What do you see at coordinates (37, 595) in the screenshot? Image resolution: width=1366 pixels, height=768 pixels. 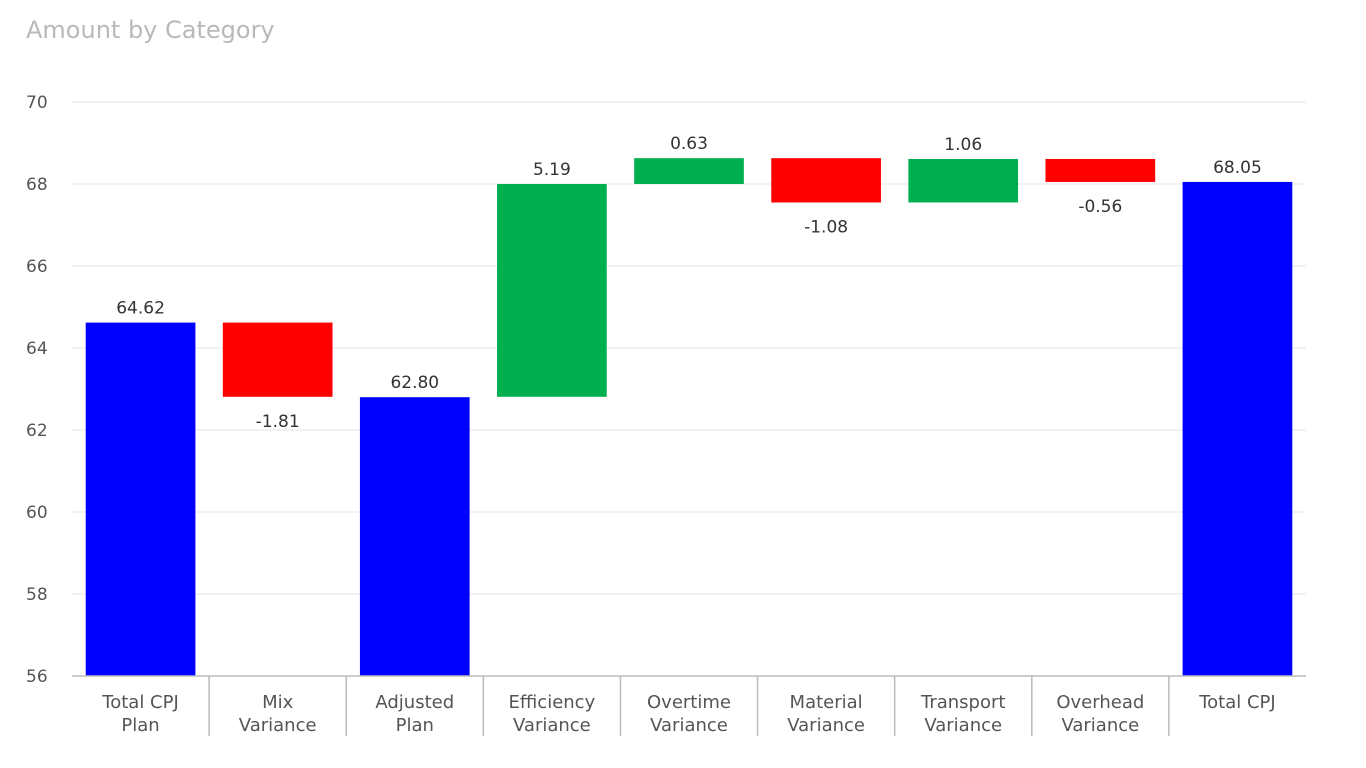 I see `y-tick-label: 58` at bounding box center [37, 595].